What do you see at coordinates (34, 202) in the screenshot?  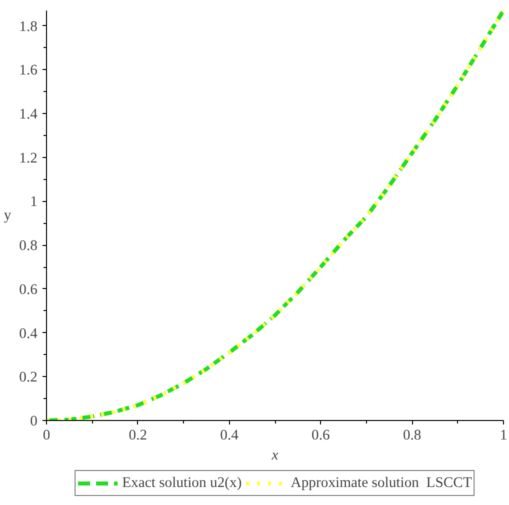 I see `y-tick-label: 1` at bounding box center [34, 202].